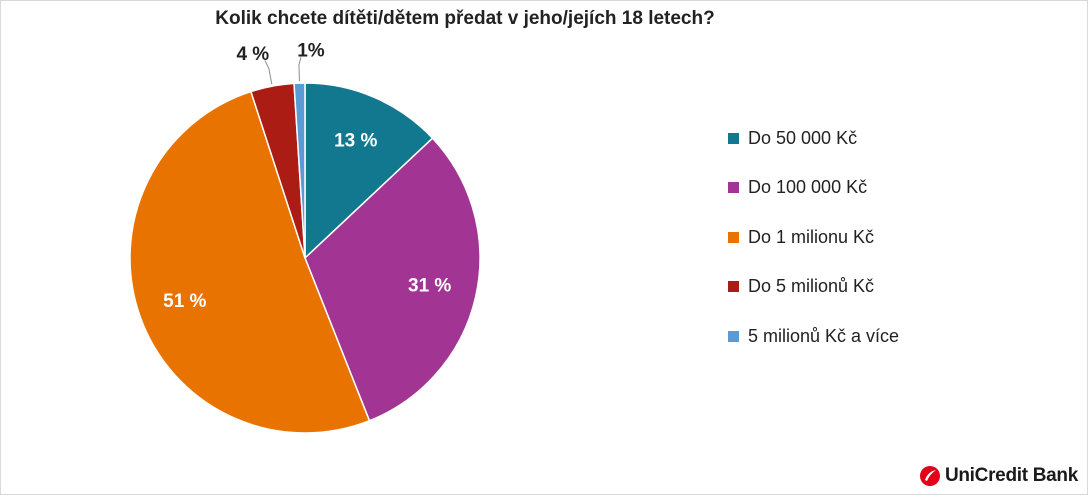 Image resolution: width=1088 pixels, height=495 pixels. I want to click on brand-logo: UniCredit Bank, so click(998, 476).